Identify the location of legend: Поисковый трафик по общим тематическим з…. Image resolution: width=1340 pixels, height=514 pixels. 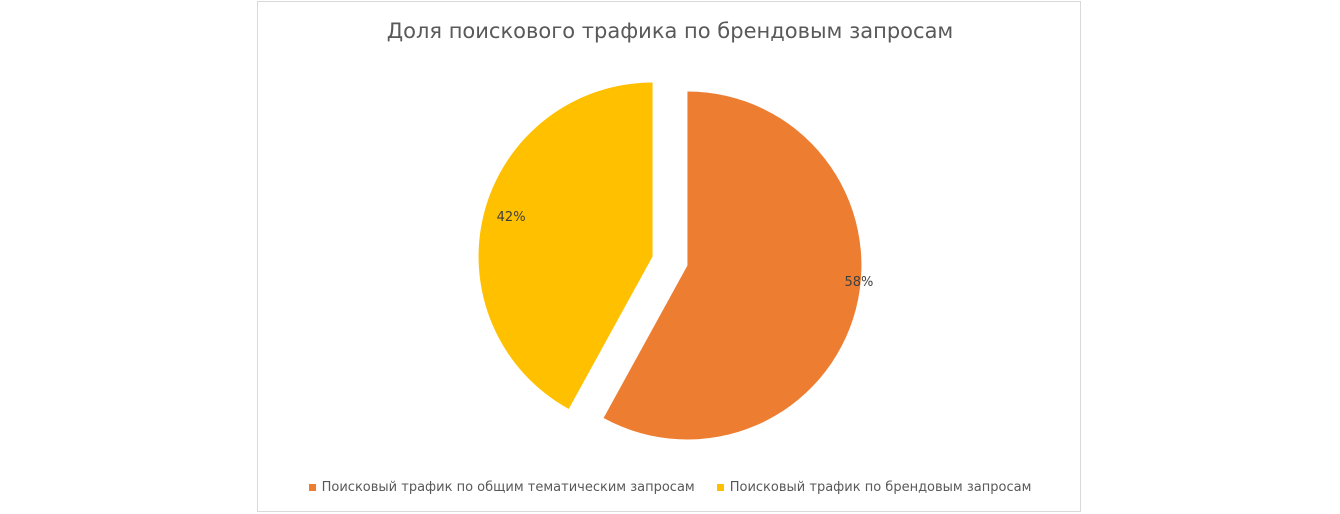
(670, 487).